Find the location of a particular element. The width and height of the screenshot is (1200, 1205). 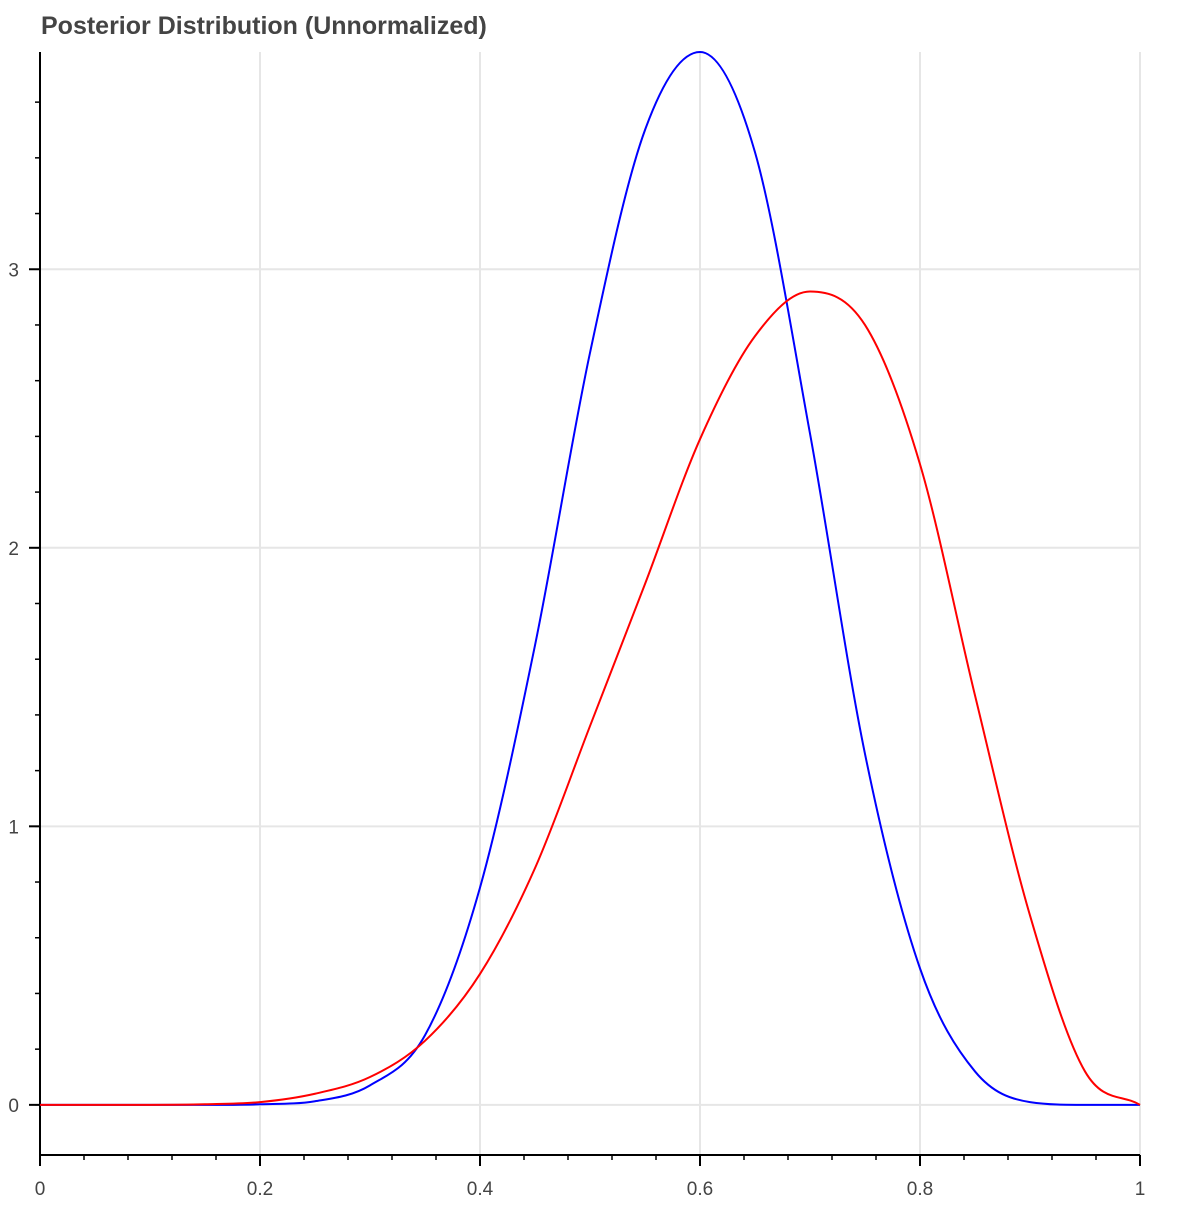

x-tick-label: 0.4 is located at coordinates (480, 1189).